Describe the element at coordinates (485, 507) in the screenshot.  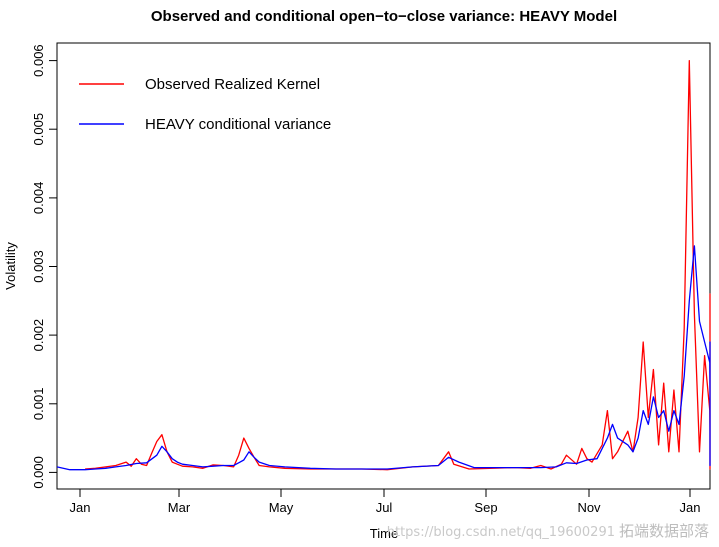
I see `x-tick-label: Sep` at that location.